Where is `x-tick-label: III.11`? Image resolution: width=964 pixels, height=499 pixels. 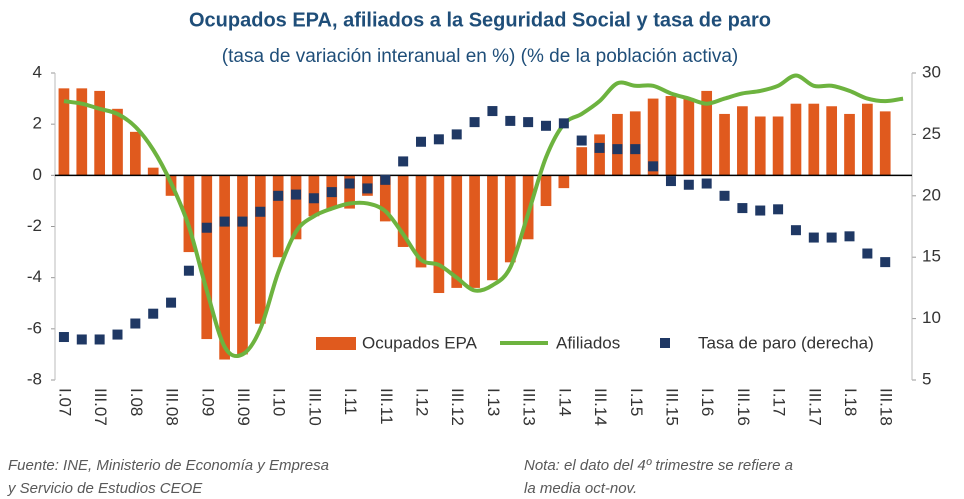
x-tick-label: III.11 is located at coordinates (386, 406).